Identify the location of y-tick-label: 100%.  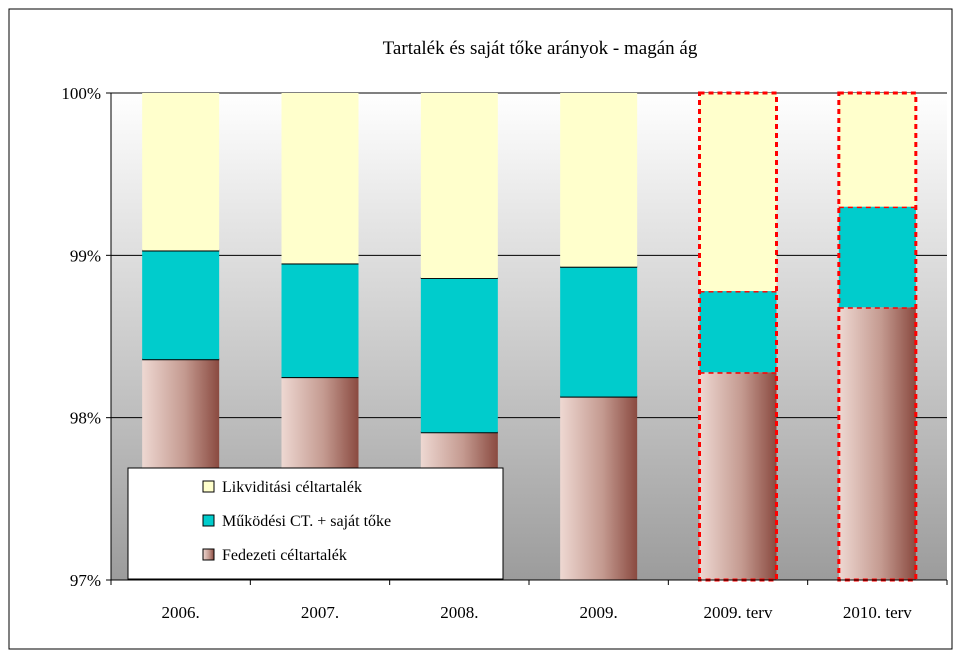
(81, 93).